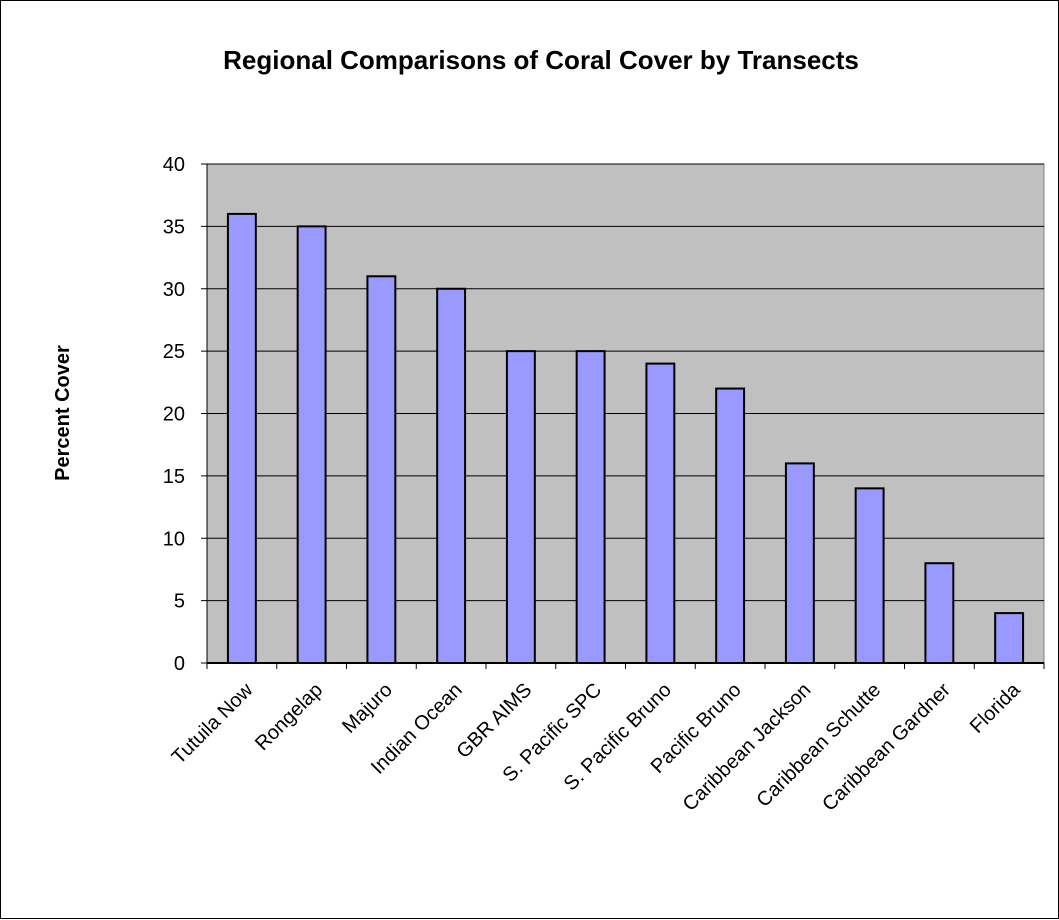 This screenshot has height=920, width=1059. I want to click on y-tick-label: 15, so click(174, 477).